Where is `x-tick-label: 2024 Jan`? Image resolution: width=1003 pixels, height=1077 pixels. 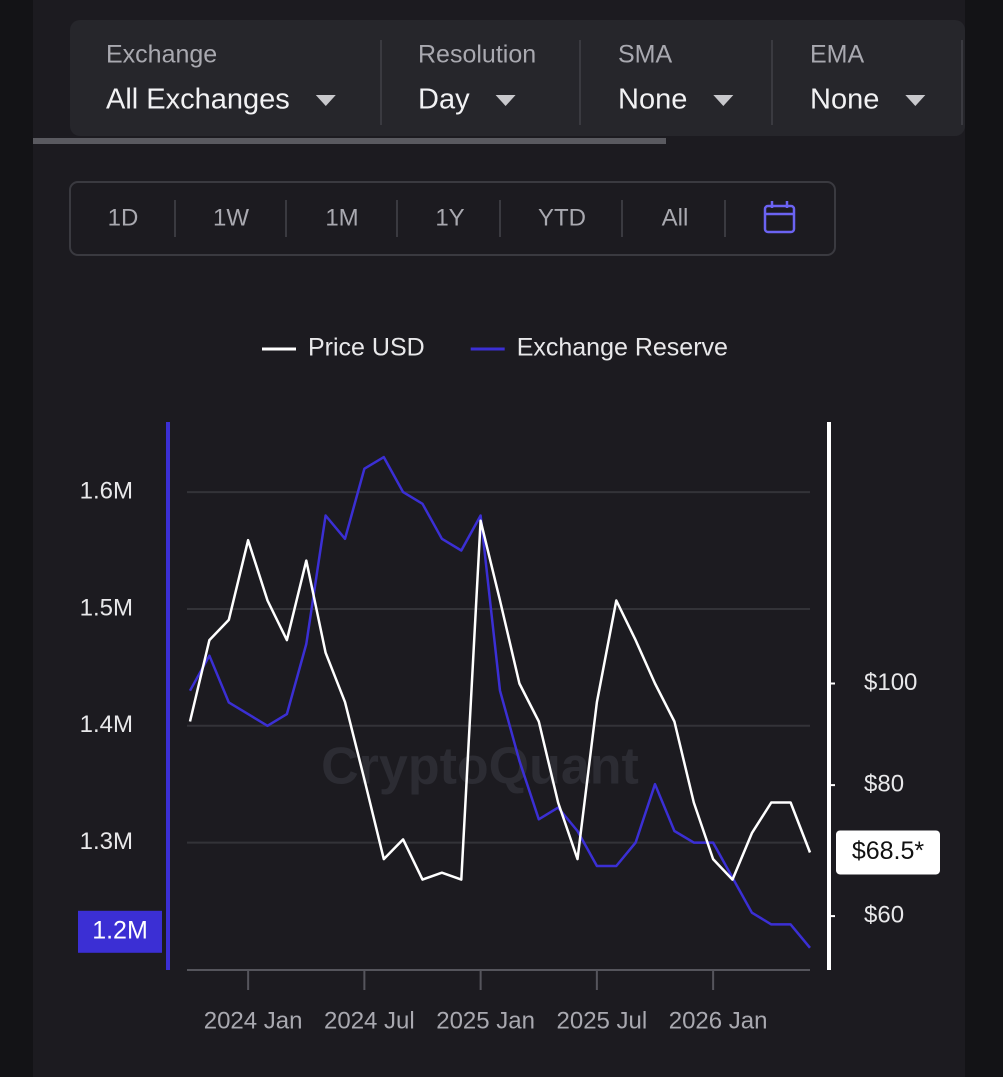
x-tick-label: 2024 Jan is located at coordinates (253, 1020).